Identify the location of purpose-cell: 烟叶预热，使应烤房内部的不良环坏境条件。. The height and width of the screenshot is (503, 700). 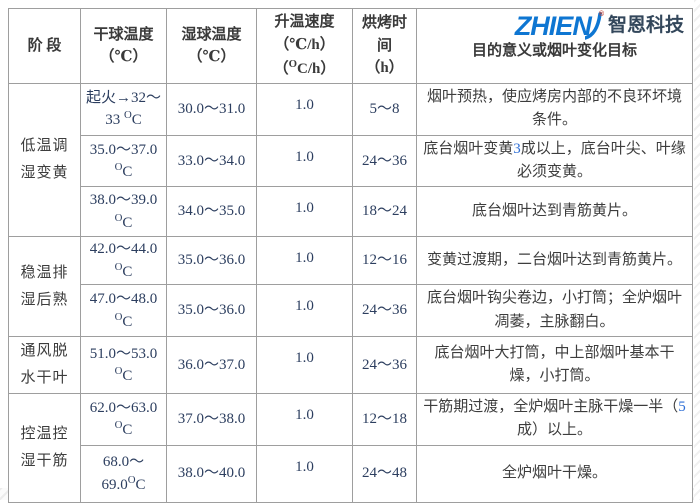
(554, 109).